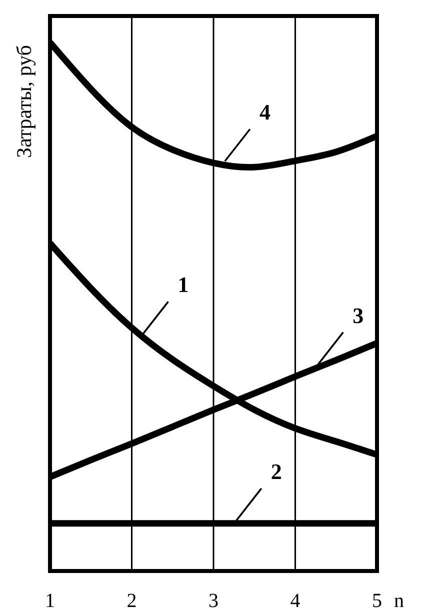 The image size is (424, 610). What do you see at coordinates (50, 600) in the screenshot?
I see `x-tick-label: 1` at bounding box center [50, 600].